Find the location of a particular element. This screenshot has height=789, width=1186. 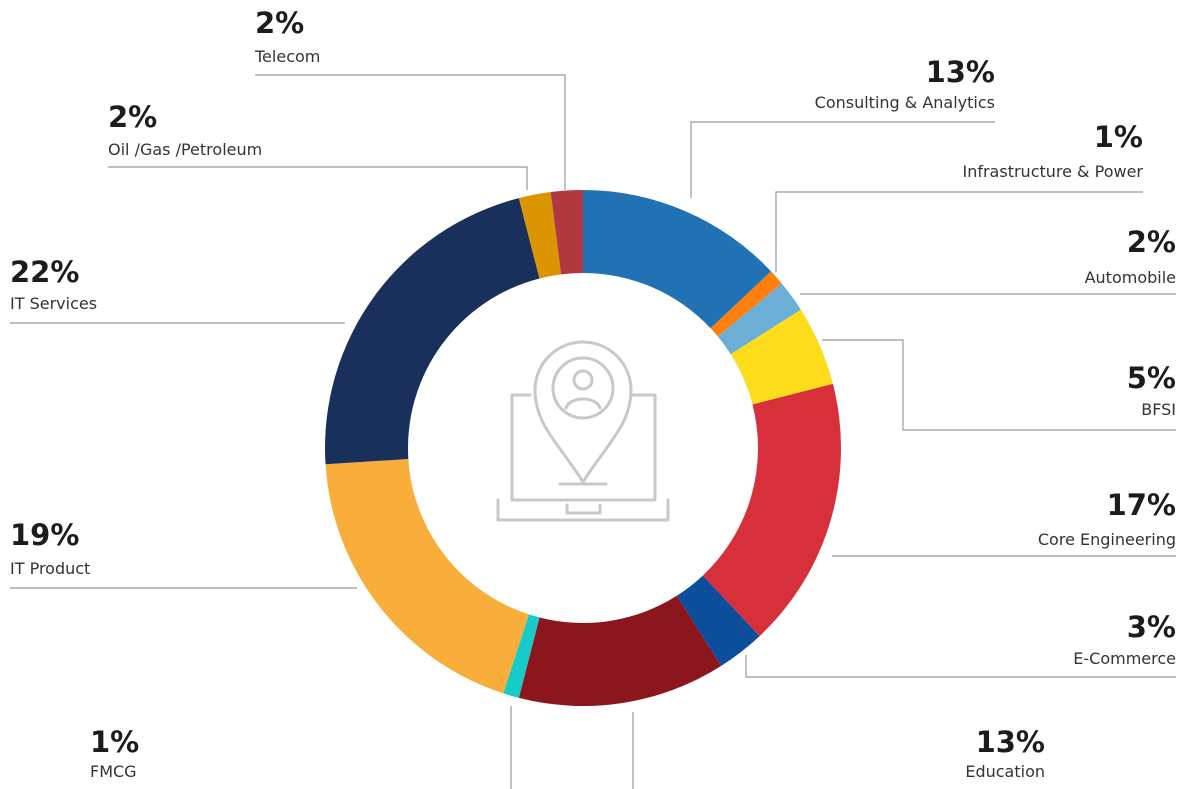

category-label: Consulting & Analytics is located at coordinates (905, 102).